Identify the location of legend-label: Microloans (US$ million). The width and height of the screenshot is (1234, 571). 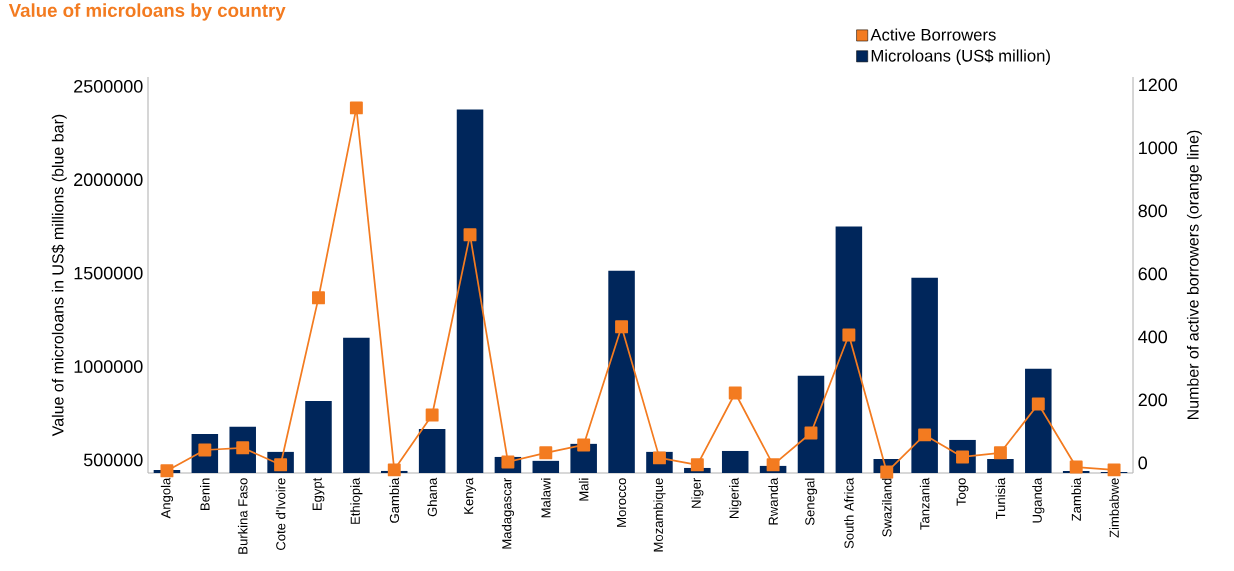
(960, 57).